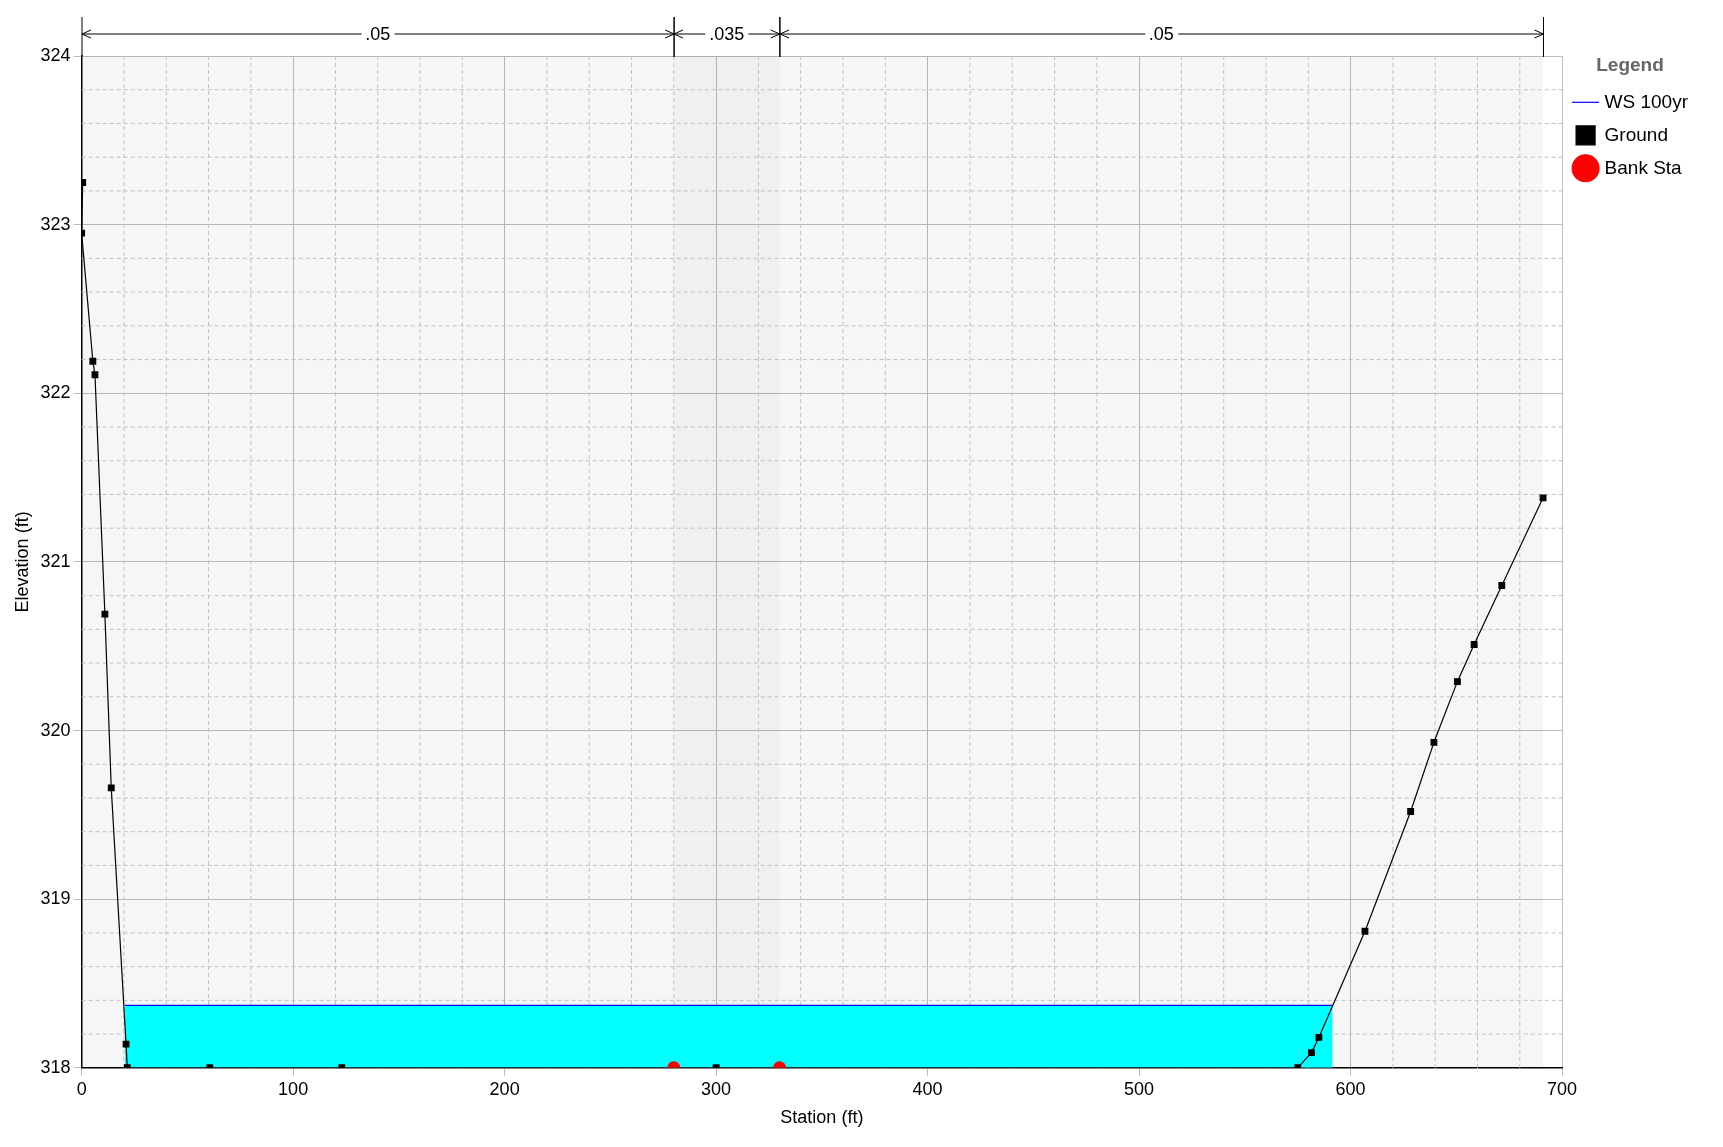 This screenshot has width=1723, height=1147. I want to click on y-tick-label: 324, so click(55, 54).